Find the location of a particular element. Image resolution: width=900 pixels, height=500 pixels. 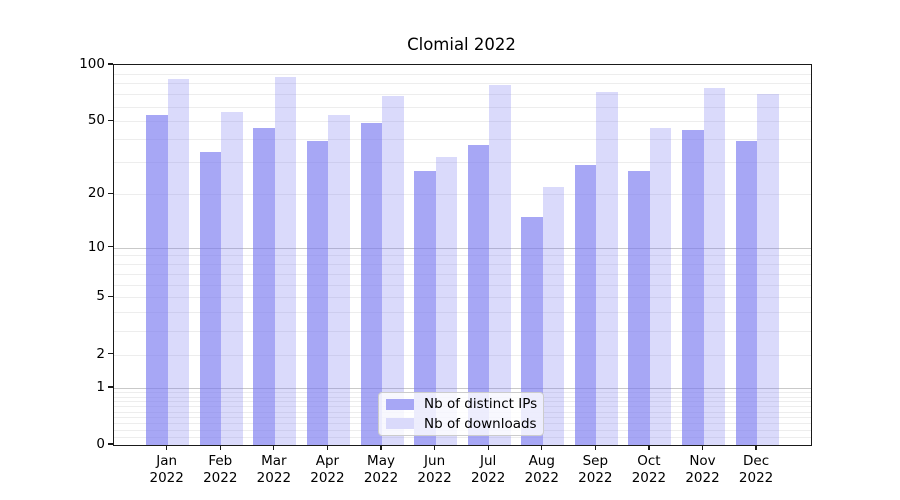

legend-label-downloads: Nb of downloads is located at coordinates (480, 423).